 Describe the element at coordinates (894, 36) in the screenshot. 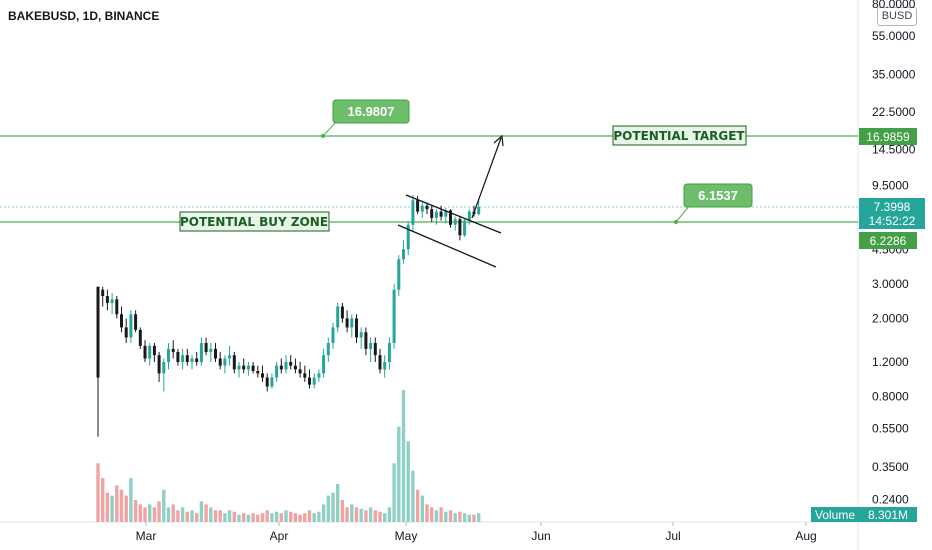

I see `price-tick-label: 55.0000` at that location.